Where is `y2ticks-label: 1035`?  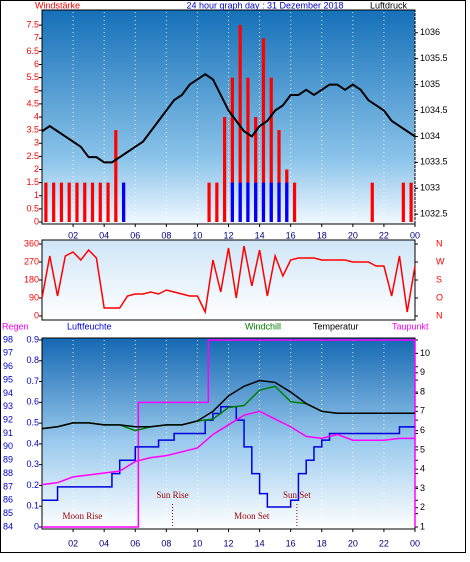 y2ticks-label: 1035 is located at coordinates (430, 84).